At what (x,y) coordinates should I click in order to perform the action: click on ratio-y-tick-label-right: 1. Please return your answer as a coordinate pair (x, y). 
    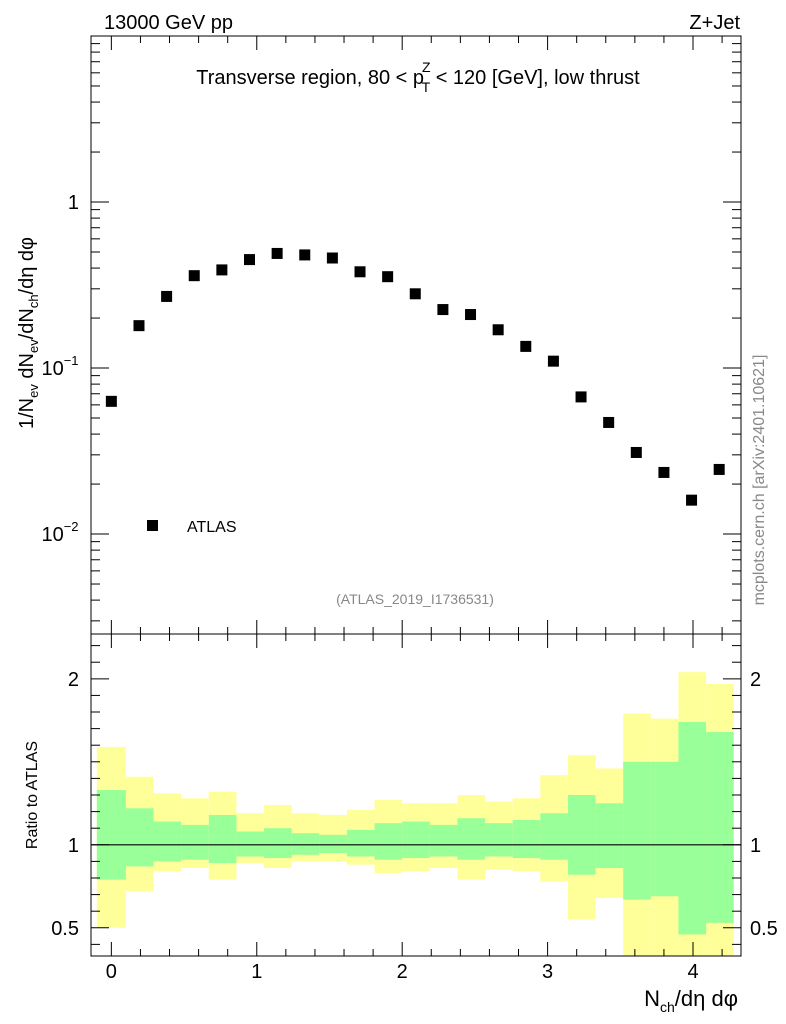
    Looking at the image, I should click on (755, 846).